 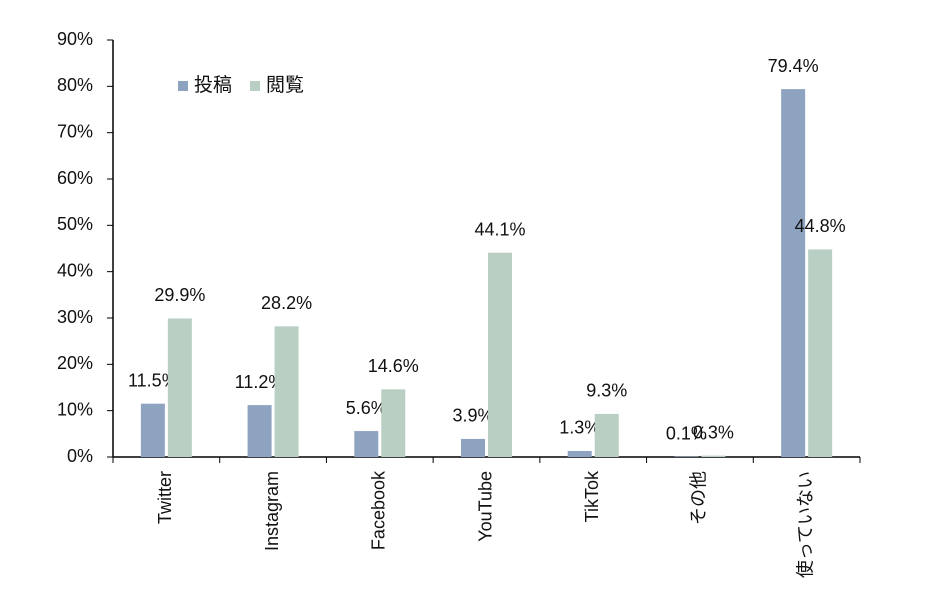 What do you see at coordinates (75, 131) in the screenshot?
I see `y-tick-label: 70%` at bounding box center [75, 131].